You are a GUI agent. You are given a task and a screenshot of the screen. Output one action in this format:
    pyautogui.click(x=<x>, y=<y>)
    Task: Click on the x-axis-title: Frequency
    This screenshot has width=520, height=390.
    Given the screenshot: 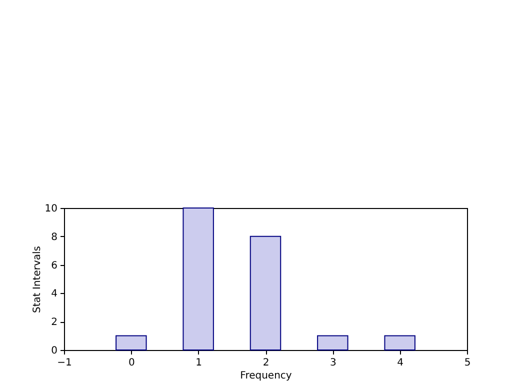 What is the action you would take?
    pyautogui.click(x=266, y=376)
    